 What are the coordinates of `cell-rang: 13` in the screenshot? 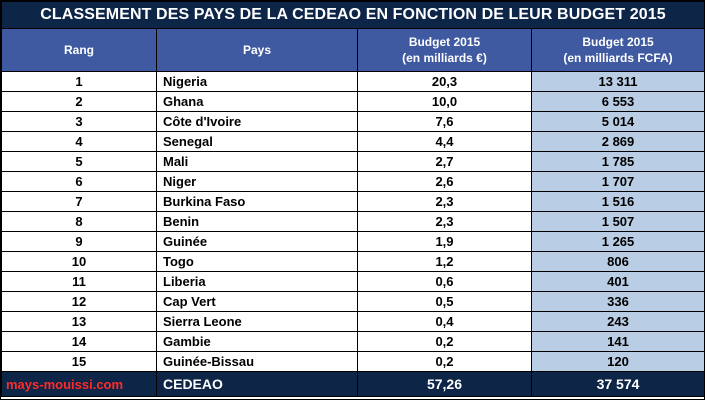 It's located at (79, 321).